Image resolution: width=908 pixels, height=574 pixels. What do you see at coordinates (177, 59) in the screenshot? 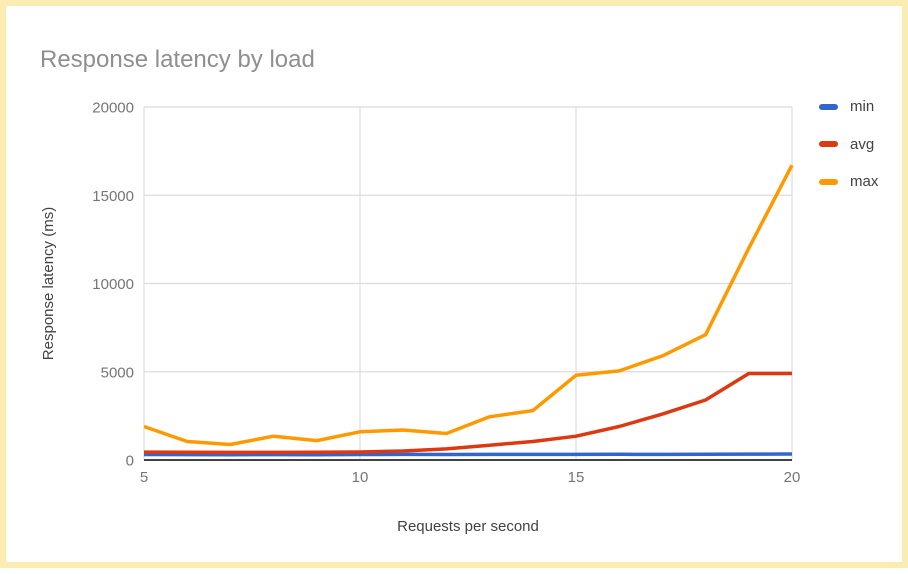
I see `chart-title: Response latency by load` at bounding box center [177, 59].